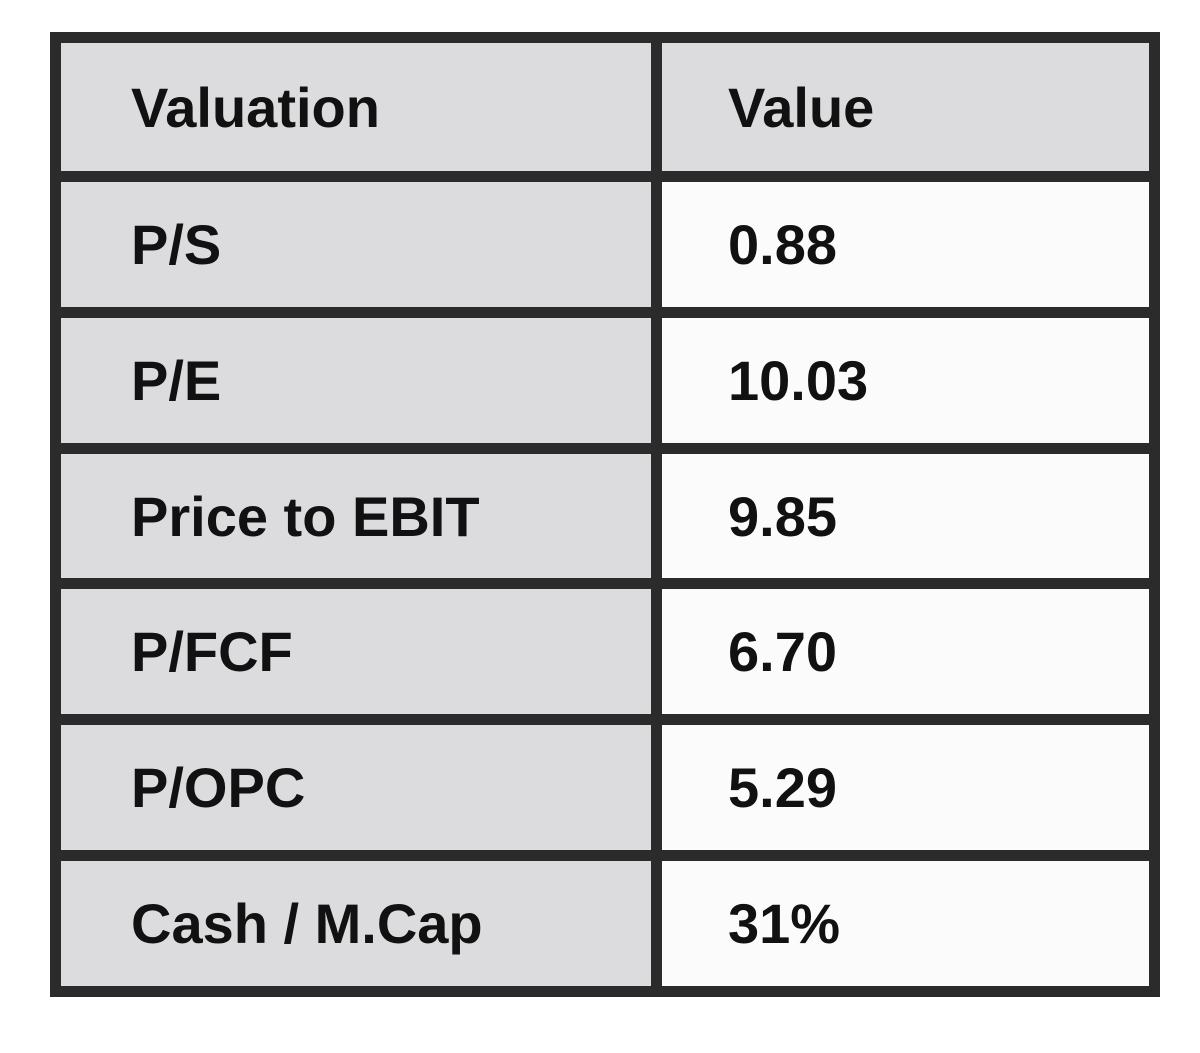 The height and width of the screenshot is (1053, 1200). What do you see at coordinates (905, 107) in the screenshot?
I see `header-cell: Value` at bounding box center [905, 107].